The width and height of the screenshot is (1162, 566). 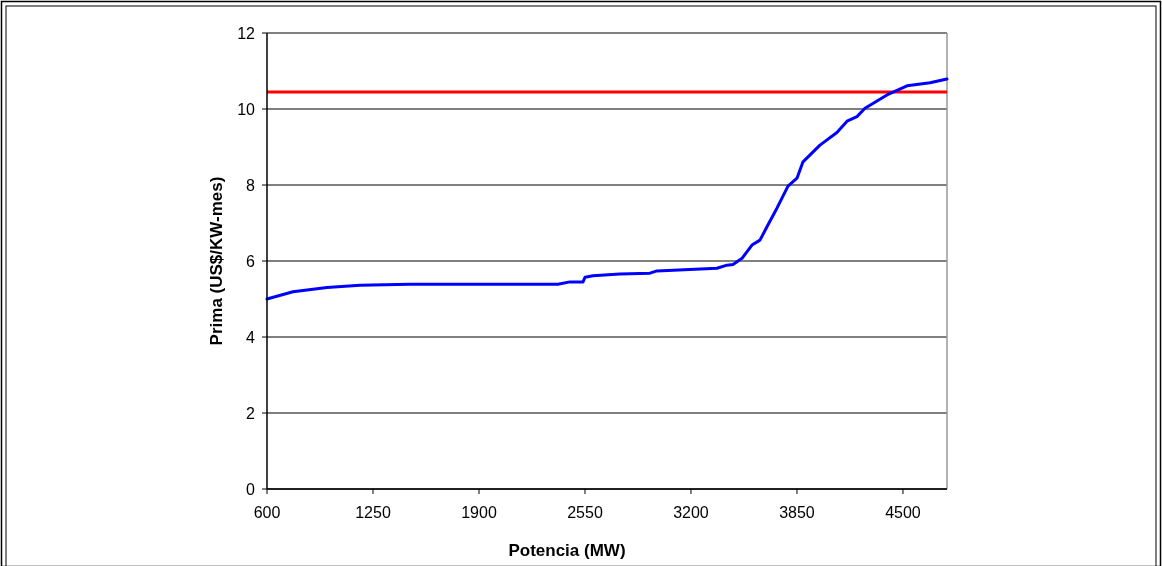 What do you see at coordinates (903, 512) in the screenshot?
I see `x-tick-label: 4500` at bounding box center [903, 512].